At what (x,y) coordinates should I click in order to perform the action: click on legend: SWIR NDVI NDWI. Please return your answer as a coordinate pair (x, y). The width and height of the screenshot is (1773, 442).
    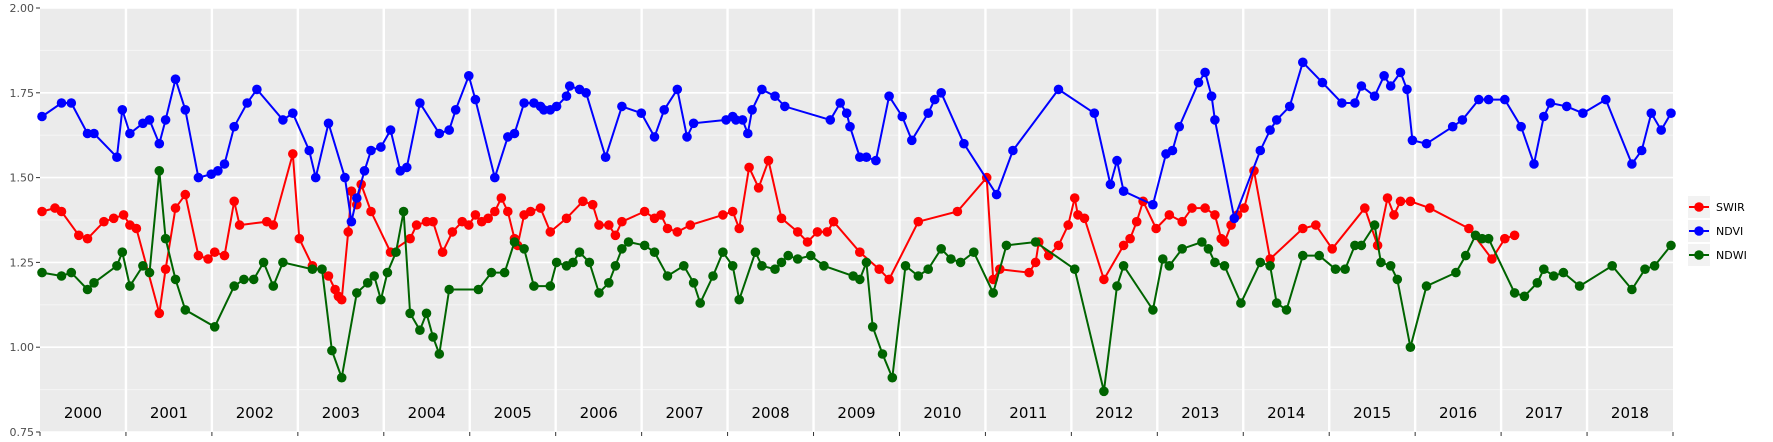
    Looking at the image, I should click on (1717, 231).